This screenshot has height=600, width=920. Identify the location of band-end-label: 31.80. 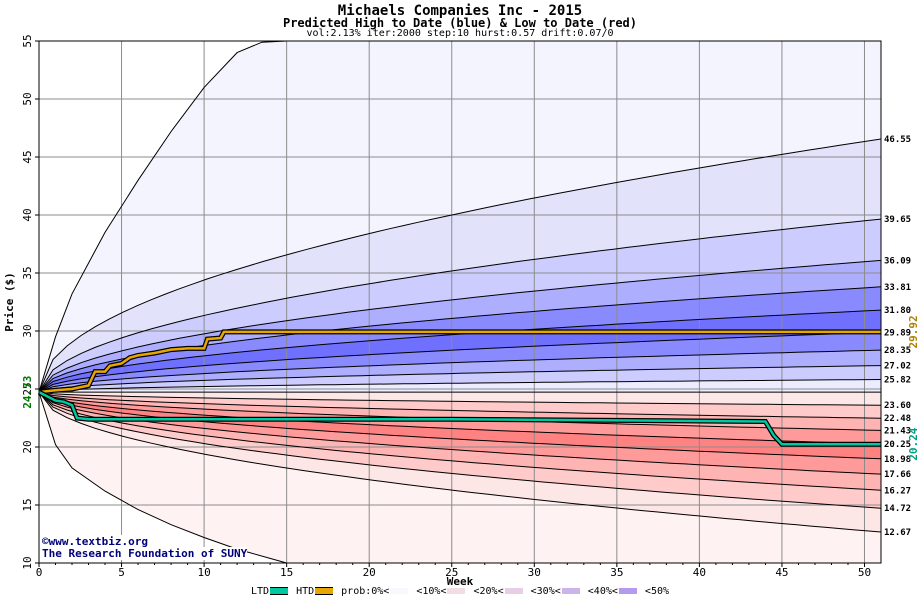
(897, 311).